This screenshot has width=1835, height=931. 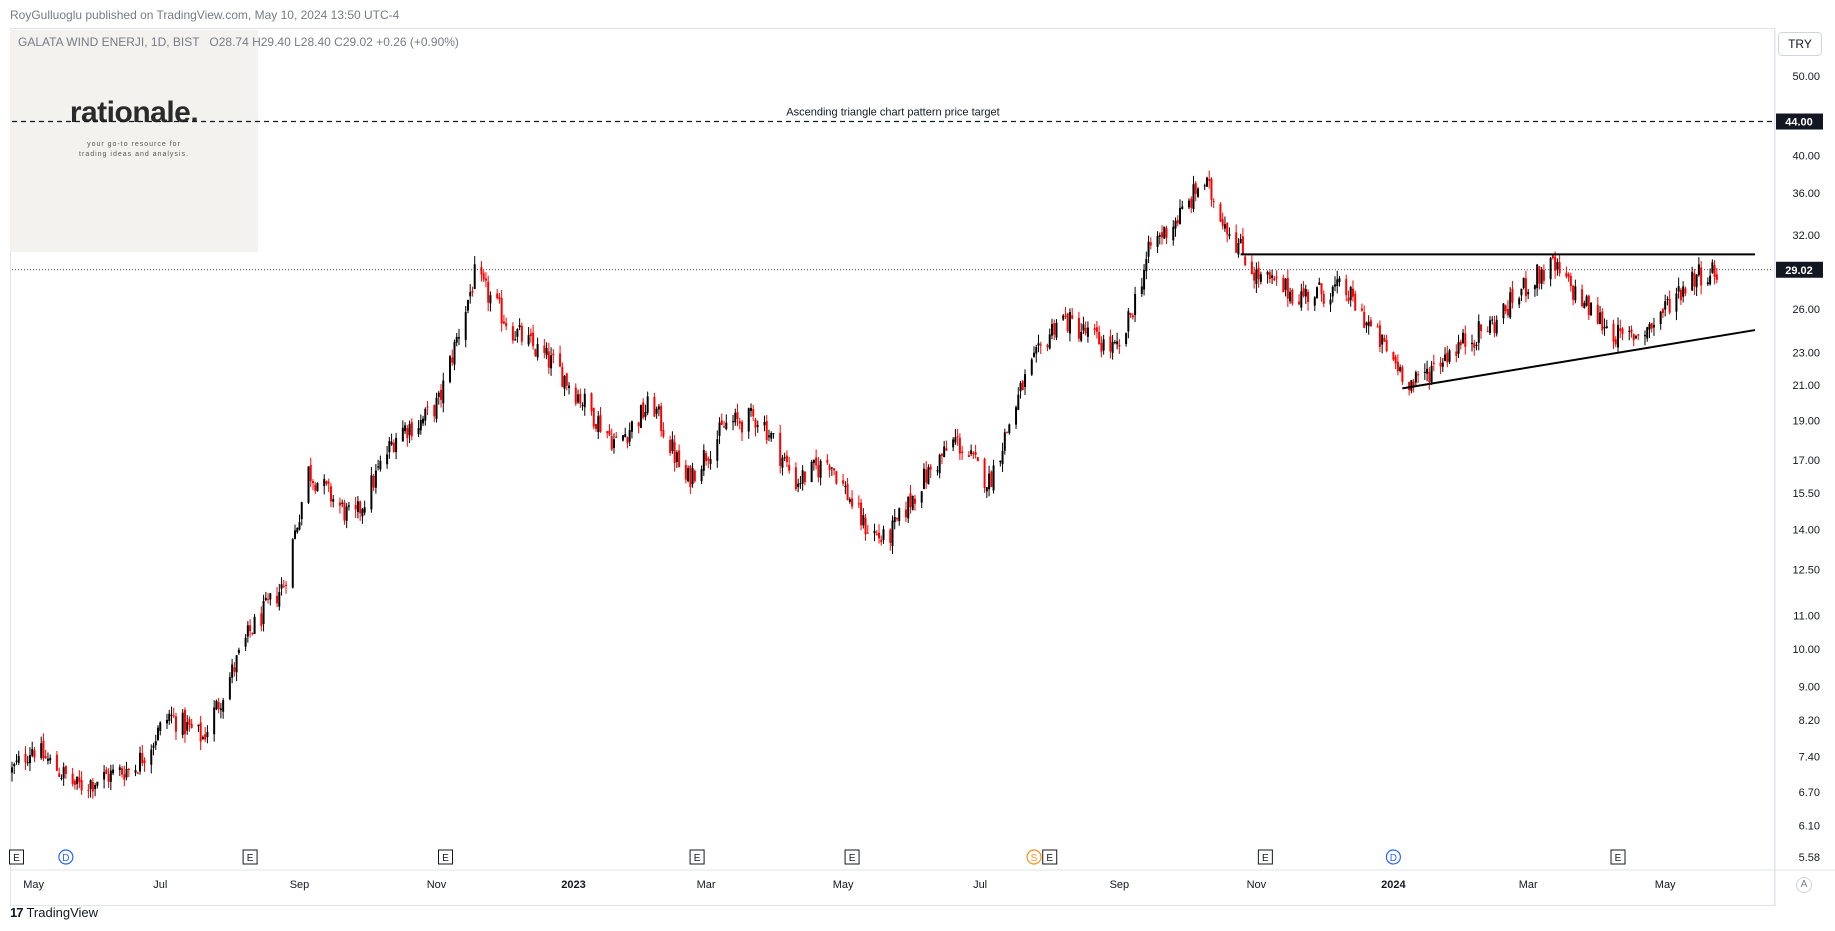 What do you see at coordinates (1049, 858) in the screenshot?
I see `event-marker-label: E` at bounding box center [1049, 858].